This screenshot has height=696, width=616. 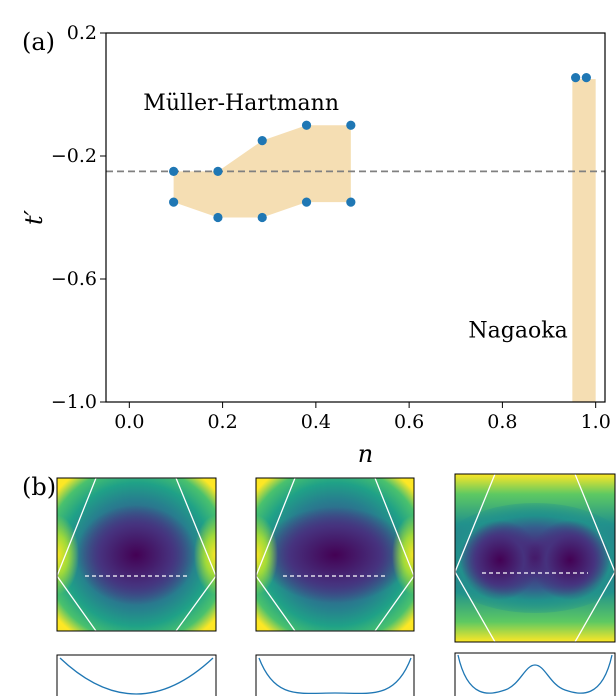 What do you see at coordinates (74, 279) in the screenshot?
I see `y-tick-label-2: −0.6` at bounding box center [74, 279].